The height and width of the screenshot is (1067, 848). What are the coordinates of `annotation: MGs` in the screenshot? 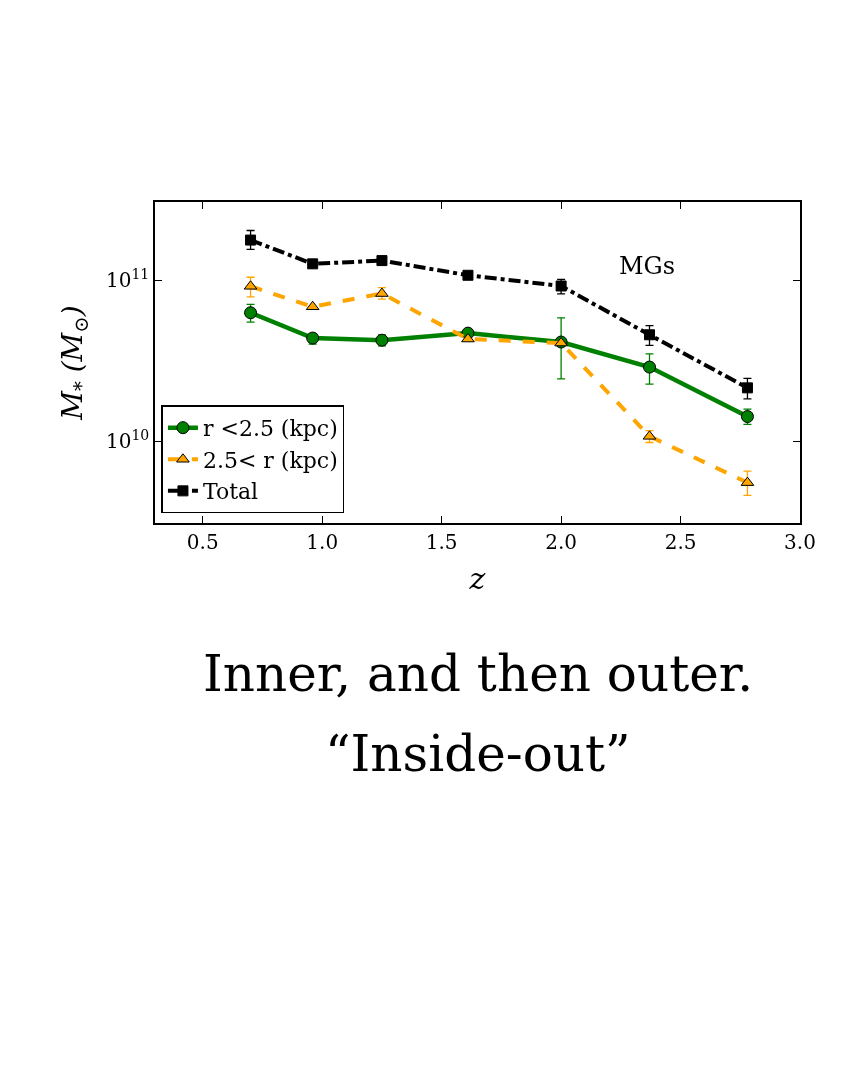 It's located at (647, 266).